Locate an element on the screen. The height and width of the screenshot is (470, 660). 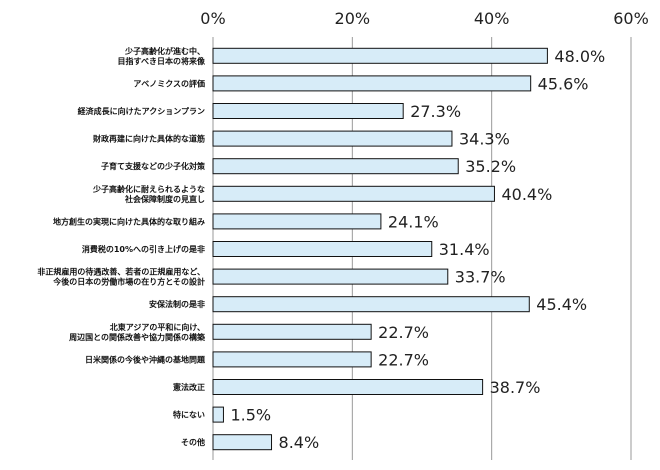
value-label: 34.3% is located at coordinates (484, 139).